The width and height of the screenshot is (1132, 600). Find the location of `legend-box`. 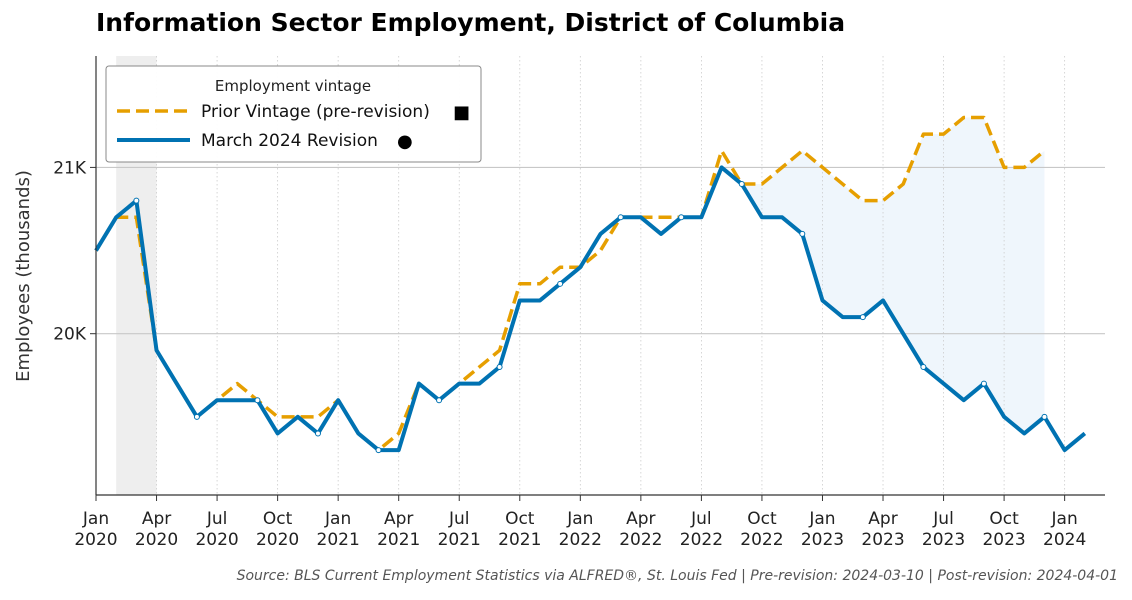

legend-box is located at coordinates (293, 114).